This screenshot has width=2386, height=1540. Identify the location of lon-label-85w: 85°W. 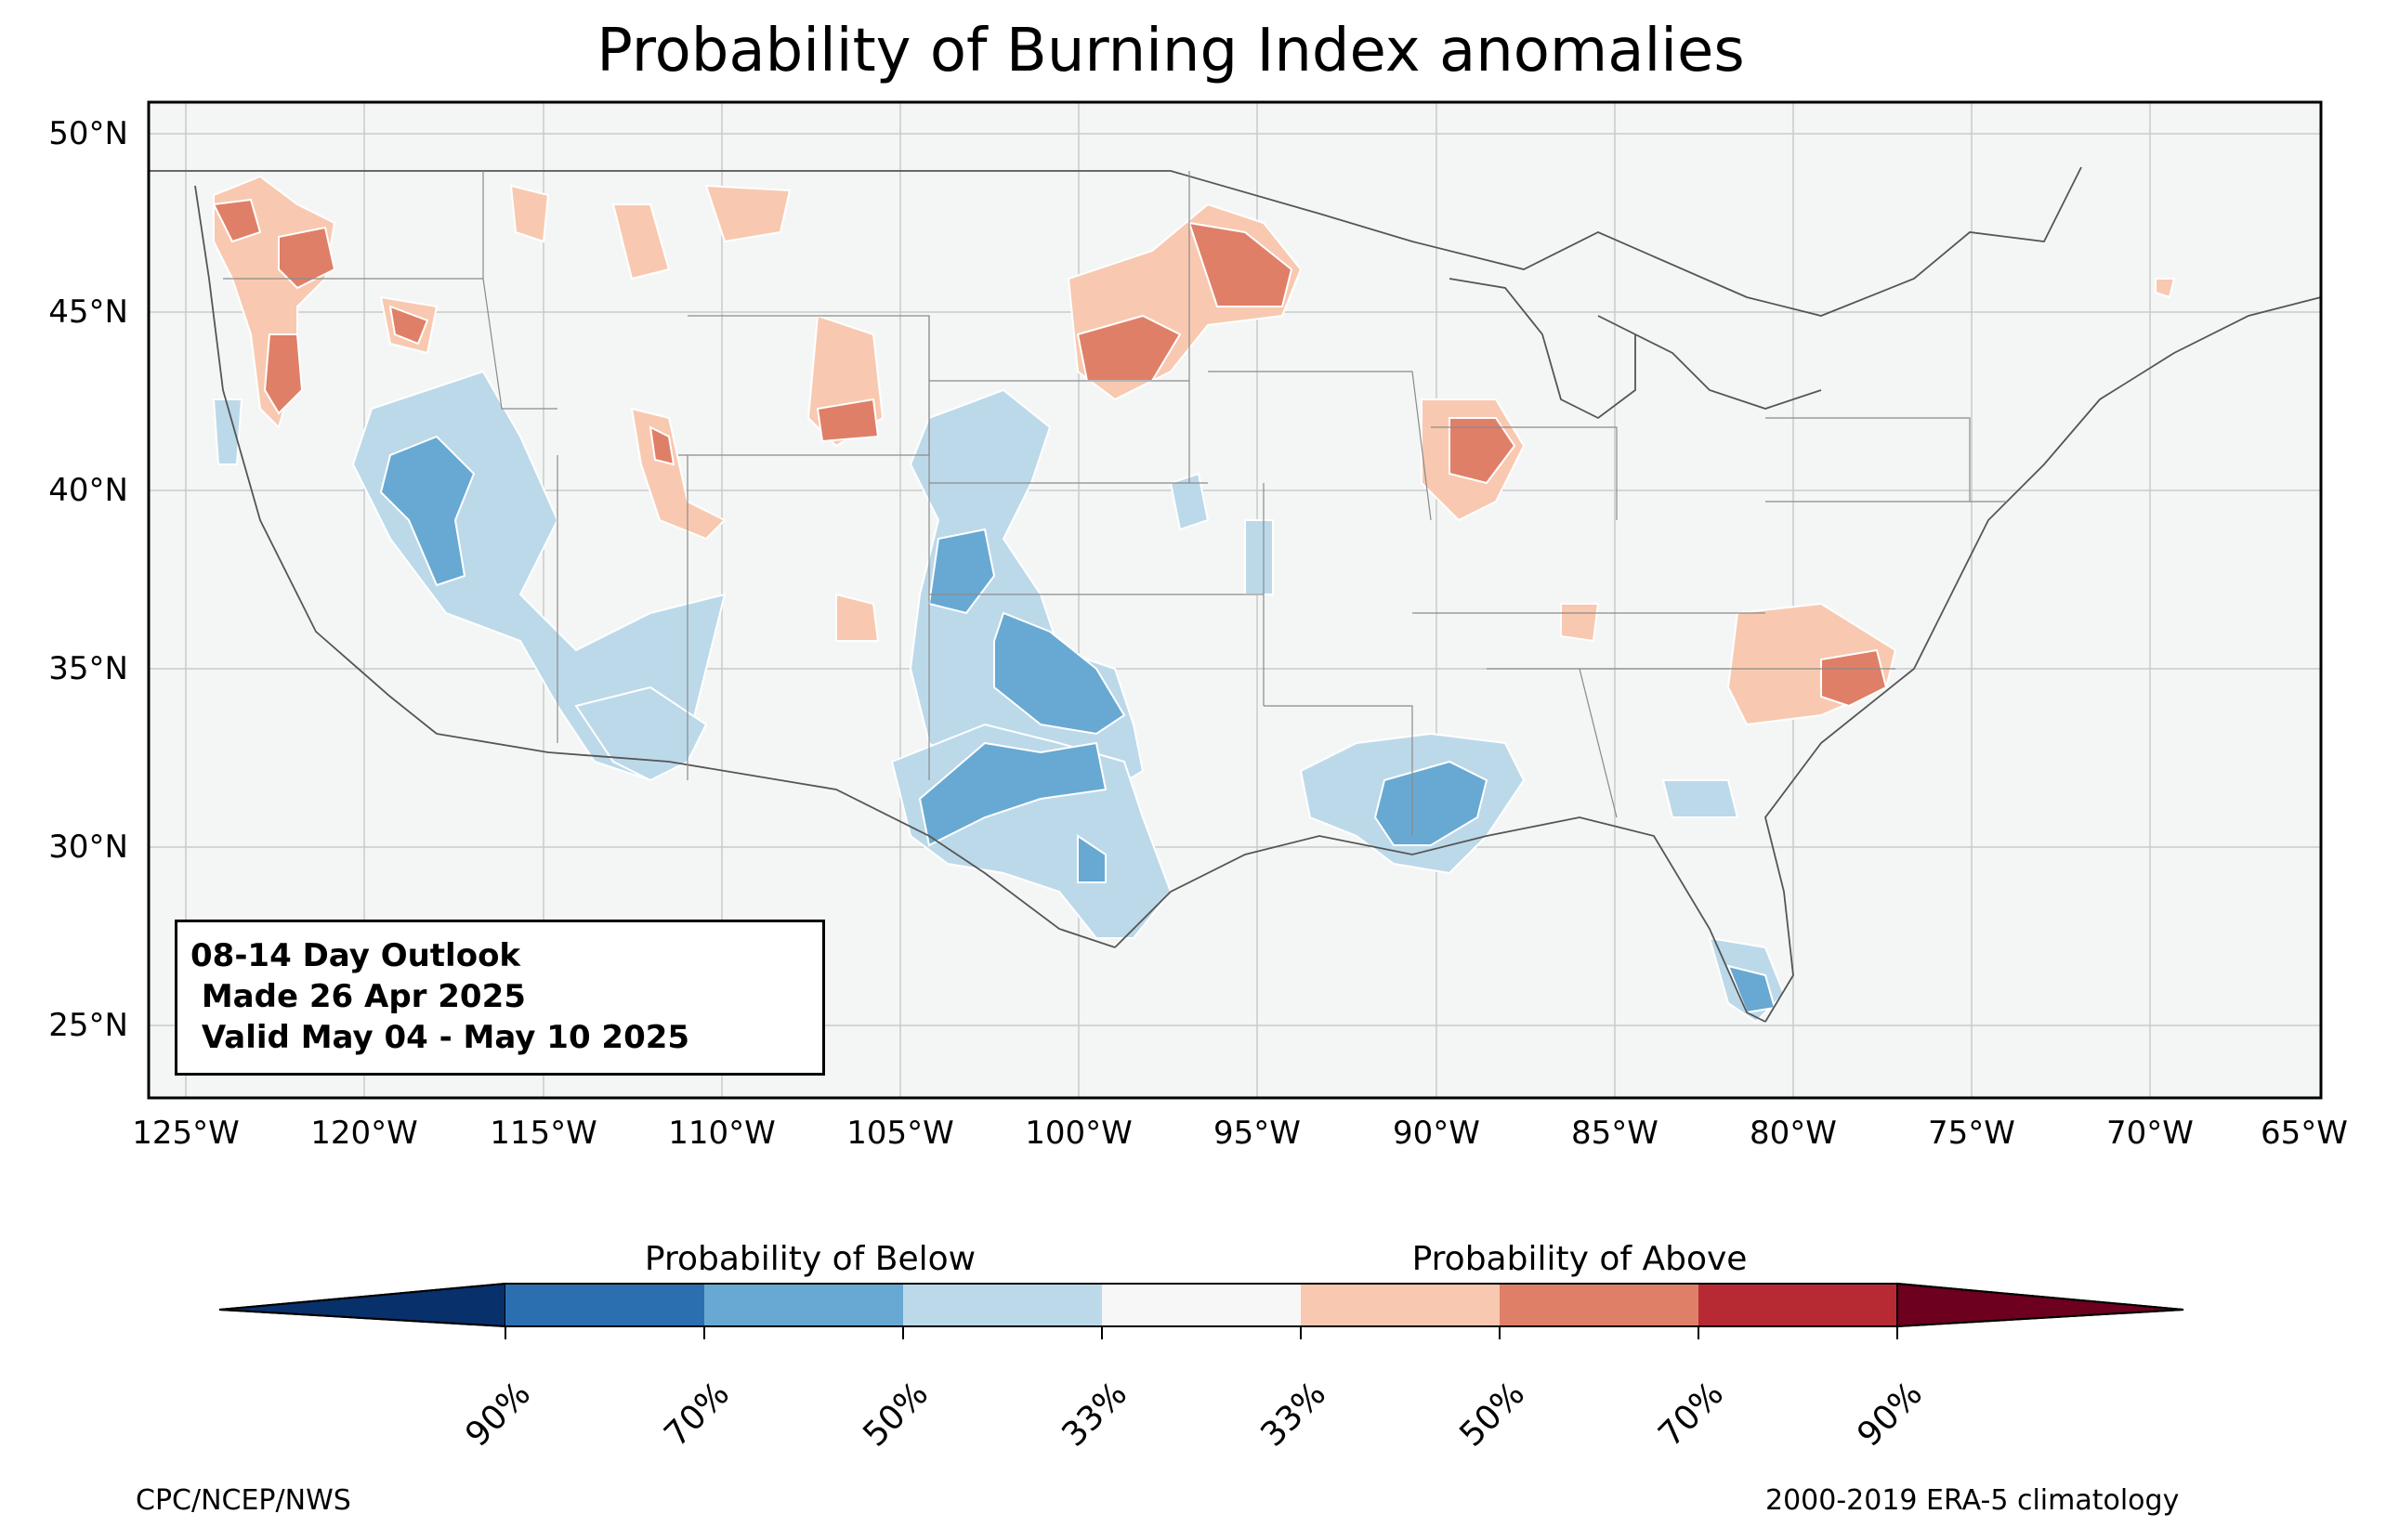
(1614, 1133).